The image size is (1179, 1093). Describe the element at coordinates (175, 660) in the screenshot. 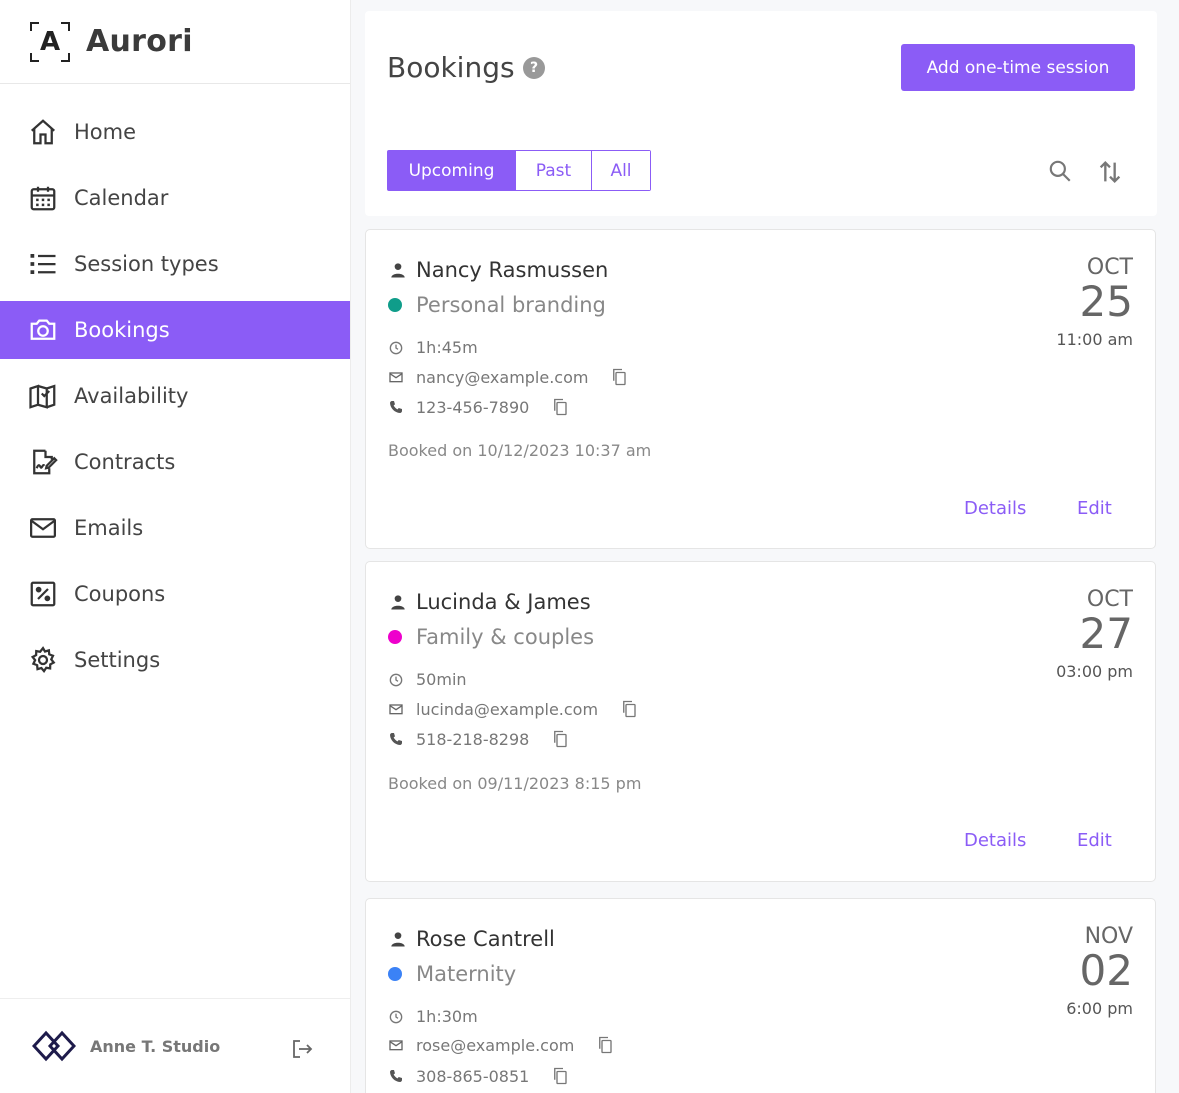

I see `sidebar-item-settings: Settings` at that location.